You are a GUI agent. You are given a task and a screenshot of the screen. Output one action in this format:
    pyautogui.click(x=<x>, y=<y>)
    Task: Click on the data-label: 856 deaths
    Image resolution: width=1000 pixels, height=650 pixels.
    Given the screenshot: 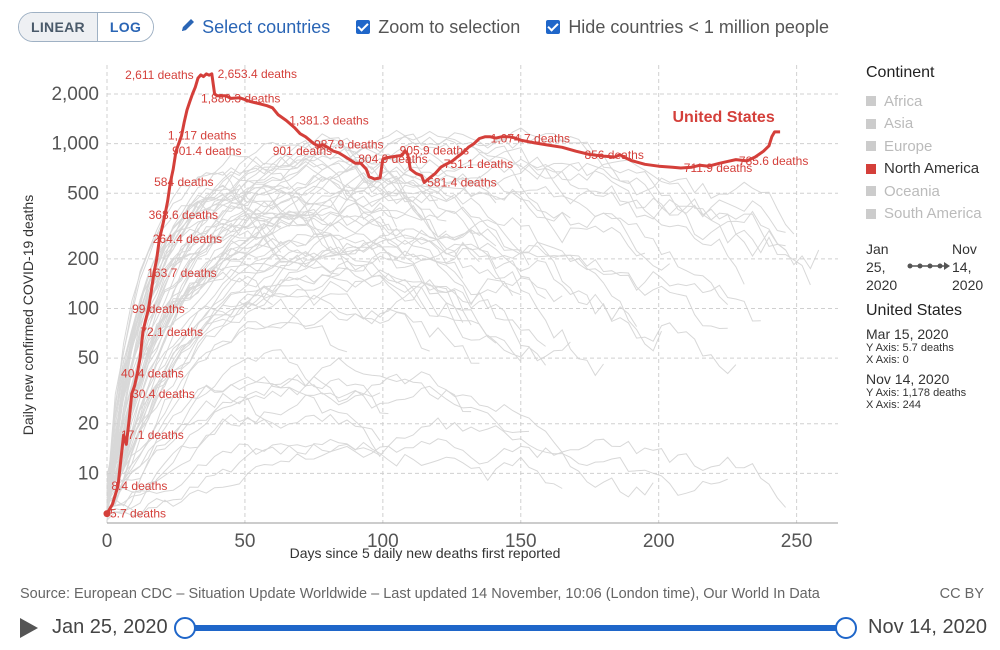 What is the action you would take?
    pyautogui.click(x=613, y=155)
    